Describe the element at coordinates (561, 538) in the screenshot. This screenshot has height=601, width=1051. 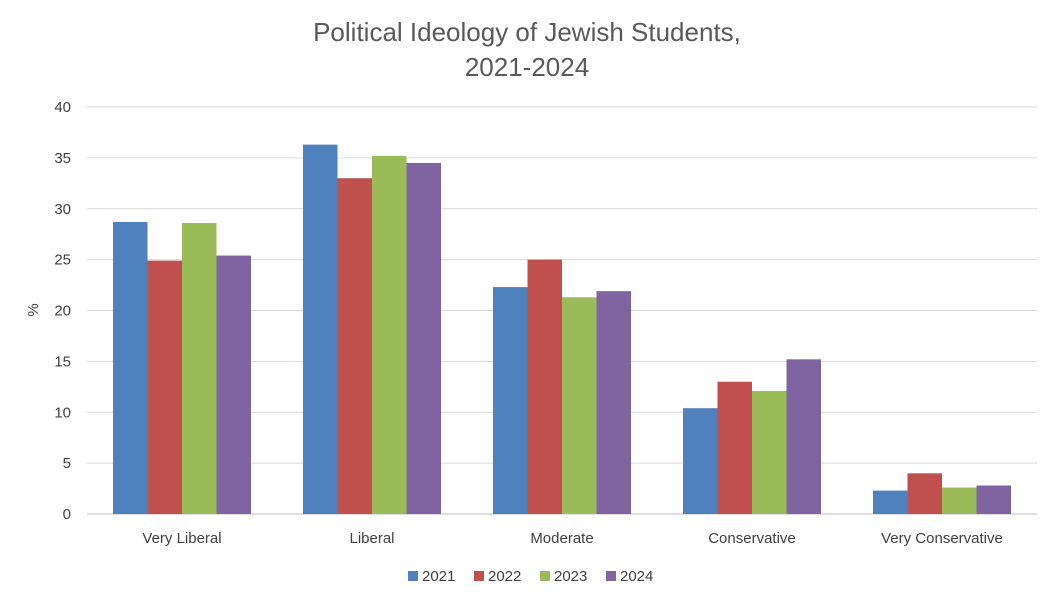
I see `category-label: Moderate` at that location.